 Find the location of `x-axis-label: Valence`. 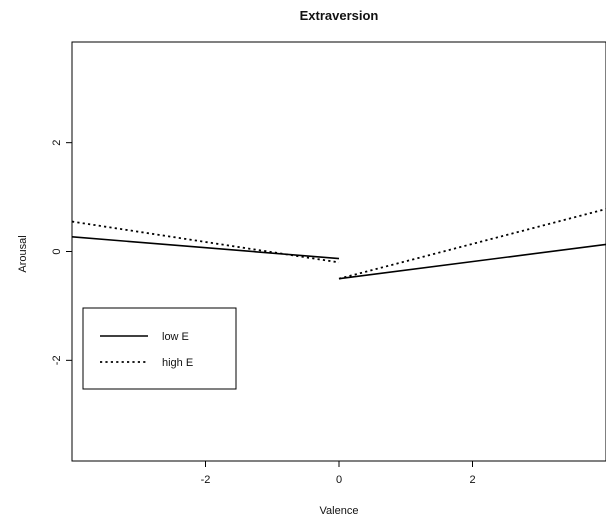

x-axis-label: Valence is located at coordinates (339, 511).